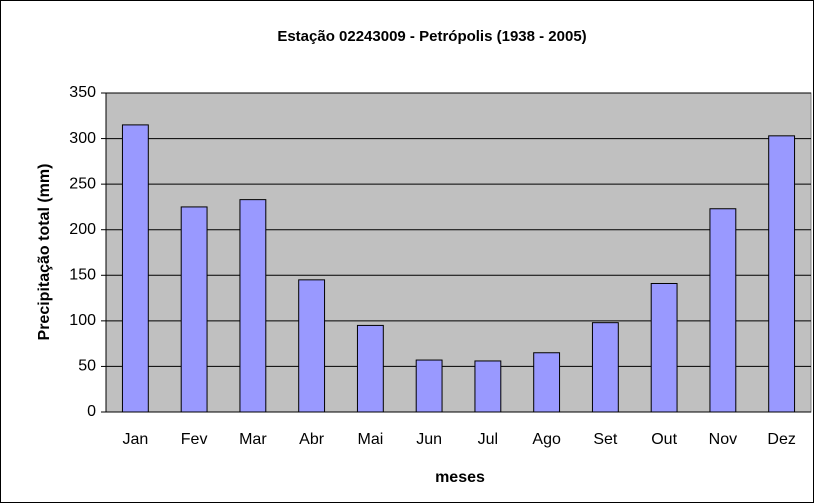 Image resolution: width=815 pixels, height=504 pixels. Describe the element at coordinates (82, 320) in the screenshot. I see `y-tick-label: 100` at that location.